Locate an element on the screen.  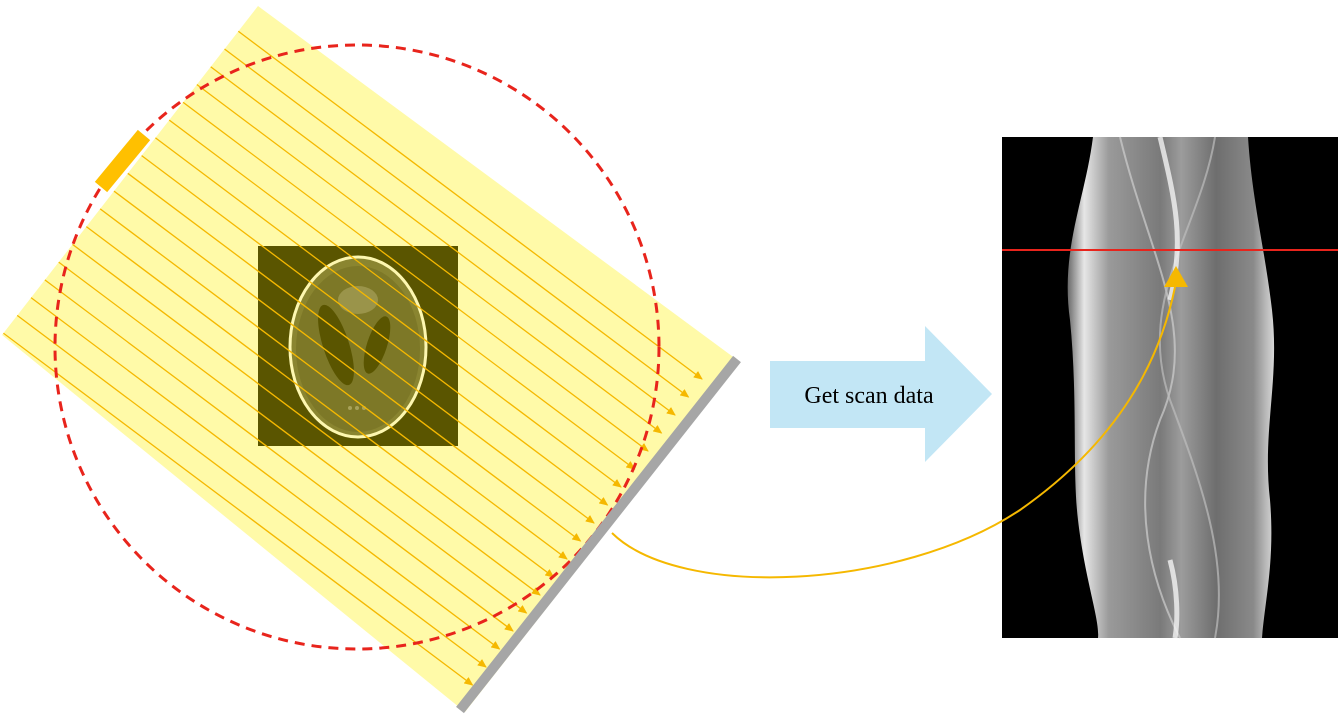
mapping-arrowhead-icon is located at coordinates (1176, 276).